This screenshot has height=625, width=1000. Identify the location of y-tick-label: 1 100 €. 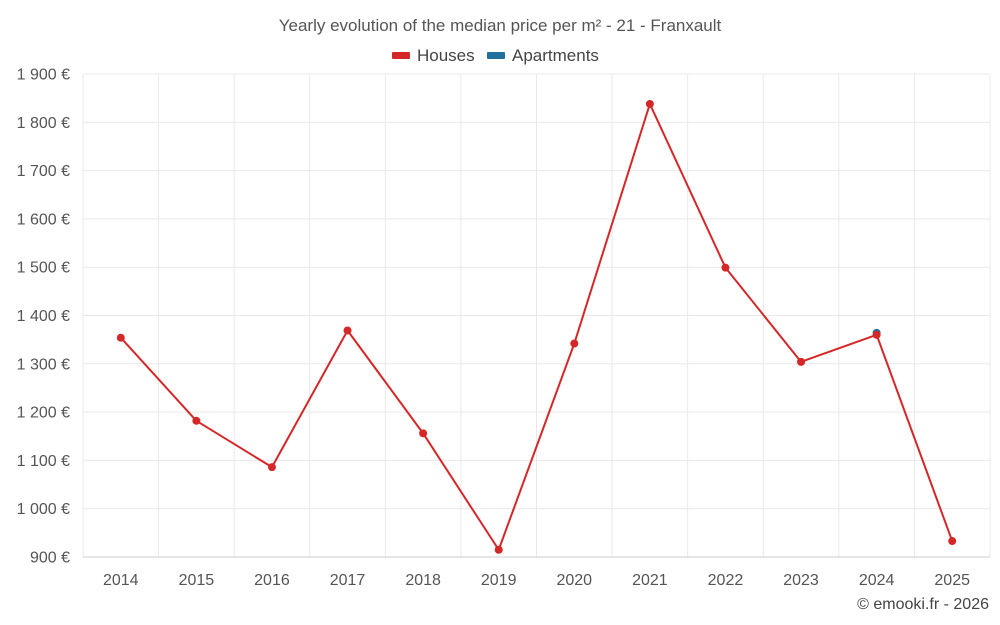
(43, 461).